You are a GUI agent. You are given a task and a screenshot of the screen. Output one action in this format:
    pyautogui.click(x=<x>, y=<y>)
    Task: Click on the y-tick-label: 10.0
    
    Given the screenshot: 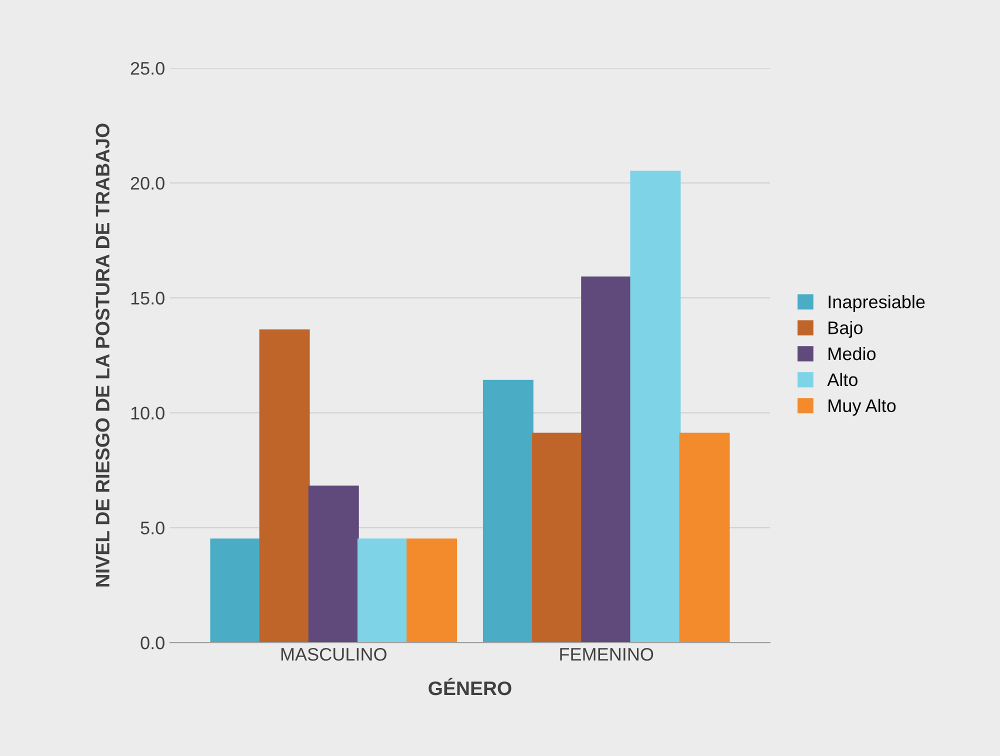 What is the action you would take?
    pyautogui.click(x=147, y=413)
    